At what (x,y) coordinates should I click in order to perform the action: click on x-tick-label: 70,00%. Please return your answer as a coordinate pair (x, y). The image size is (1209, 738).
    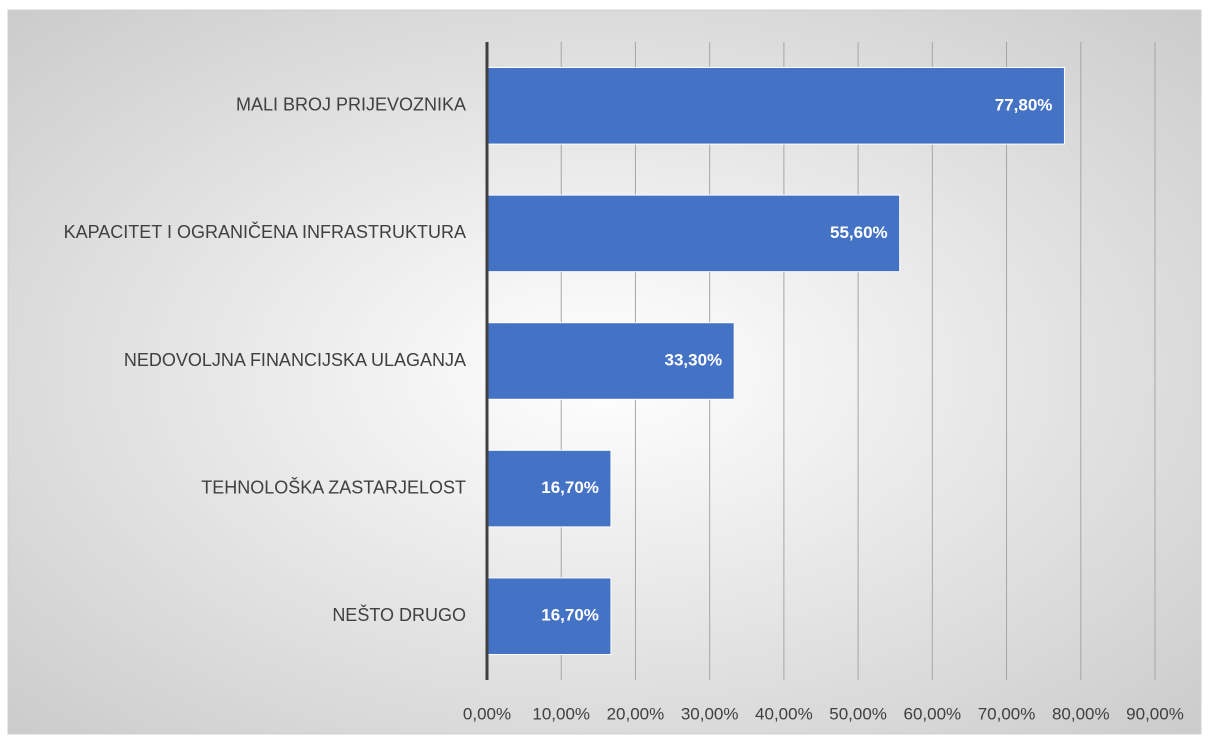
    Looking at the image, I should click on (1007, 713).